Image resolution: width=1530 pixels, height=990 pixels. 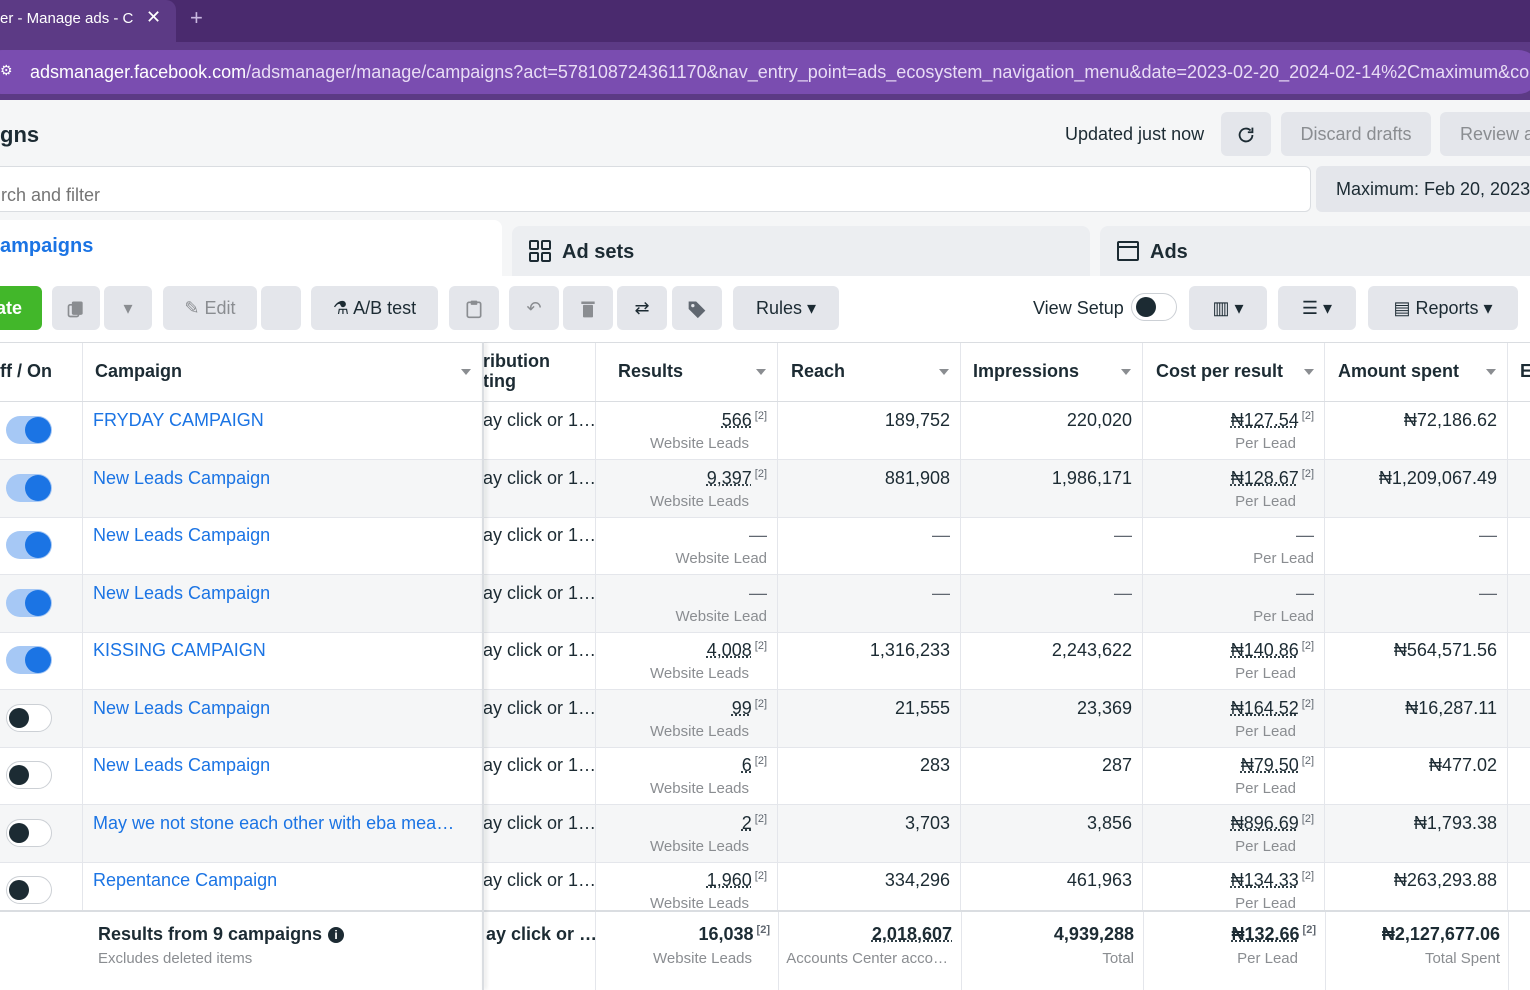 What do you see at coordinates (154, 17) in the screenshot?
I see `close-icon: ✕` at bounding box center [154, 17].